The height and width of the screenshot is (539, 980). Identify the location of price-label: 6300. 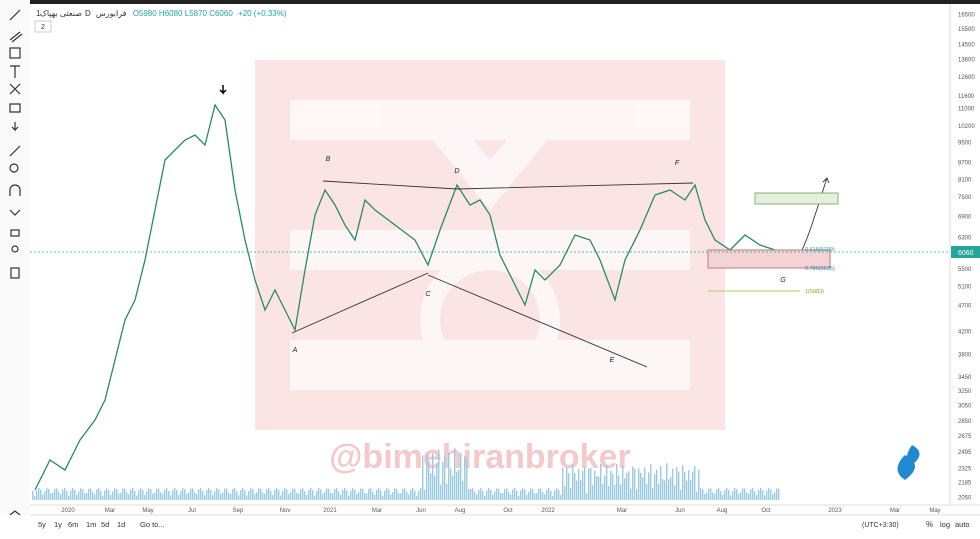
(965, 238).